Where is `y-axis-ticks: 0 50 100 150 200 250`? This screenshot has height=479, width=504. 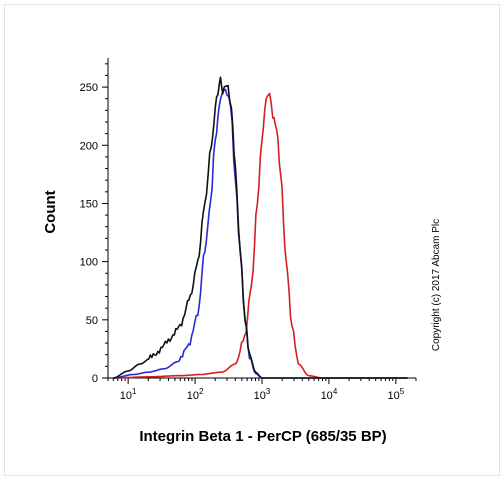 y-axis-ticks: 0 50 100 150 200 250 is located at coordinates (94, 224).